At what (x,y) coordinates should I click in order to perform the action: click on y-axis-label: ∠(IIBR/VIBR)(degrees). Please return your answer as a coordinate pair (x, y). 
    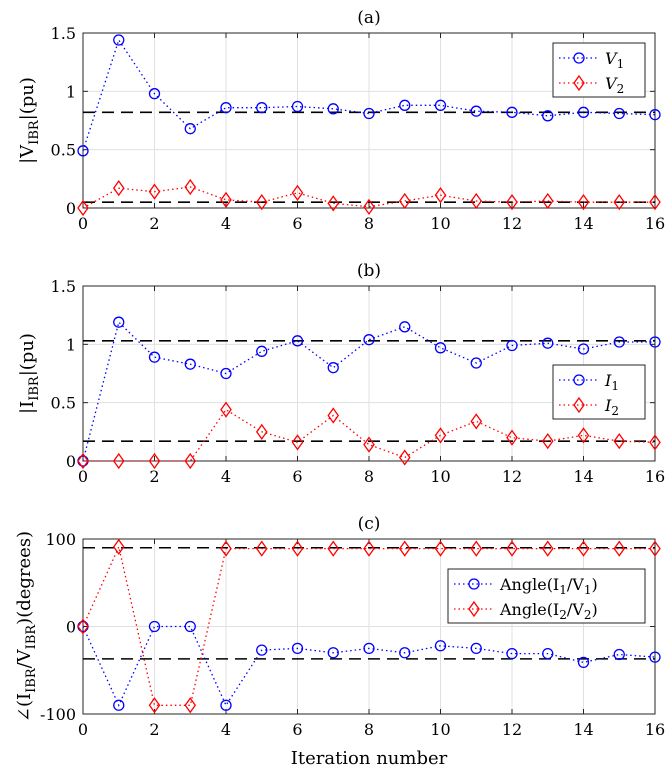
    Looking at the image, I should click on (26, 626).